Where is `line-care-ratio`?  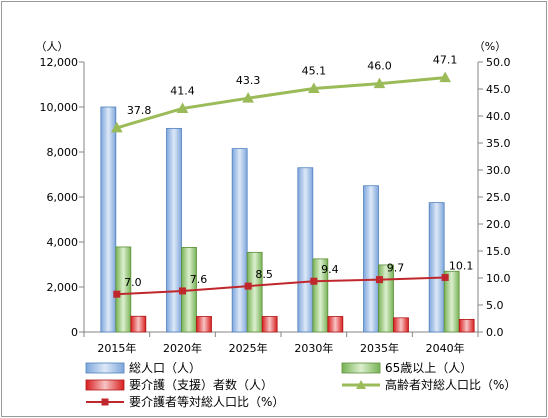 line-care-ratio is located at coordinates (281, 286).